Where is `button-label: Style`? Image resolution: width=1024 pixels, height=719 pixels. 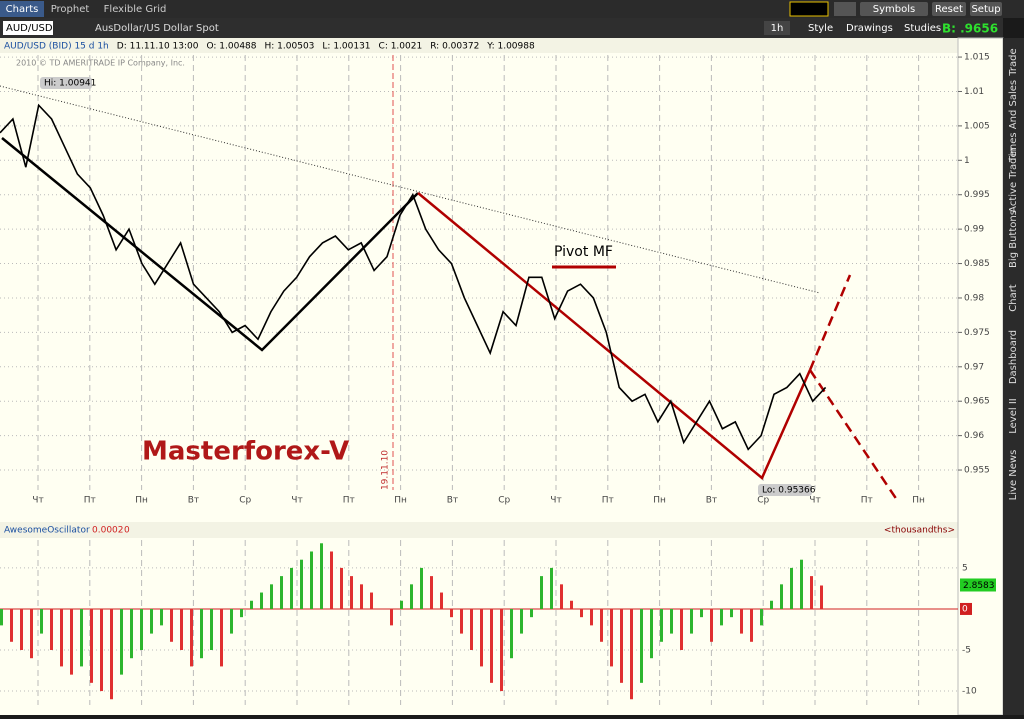 button-label: Style is located at coordinates (820, 28).